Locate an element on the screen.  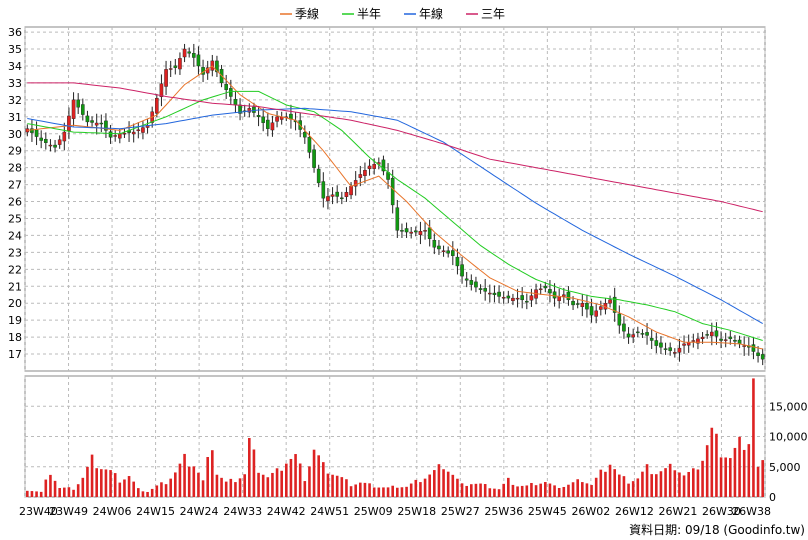
x-tick-label: 25W36 is located at coordinates (503, 511).